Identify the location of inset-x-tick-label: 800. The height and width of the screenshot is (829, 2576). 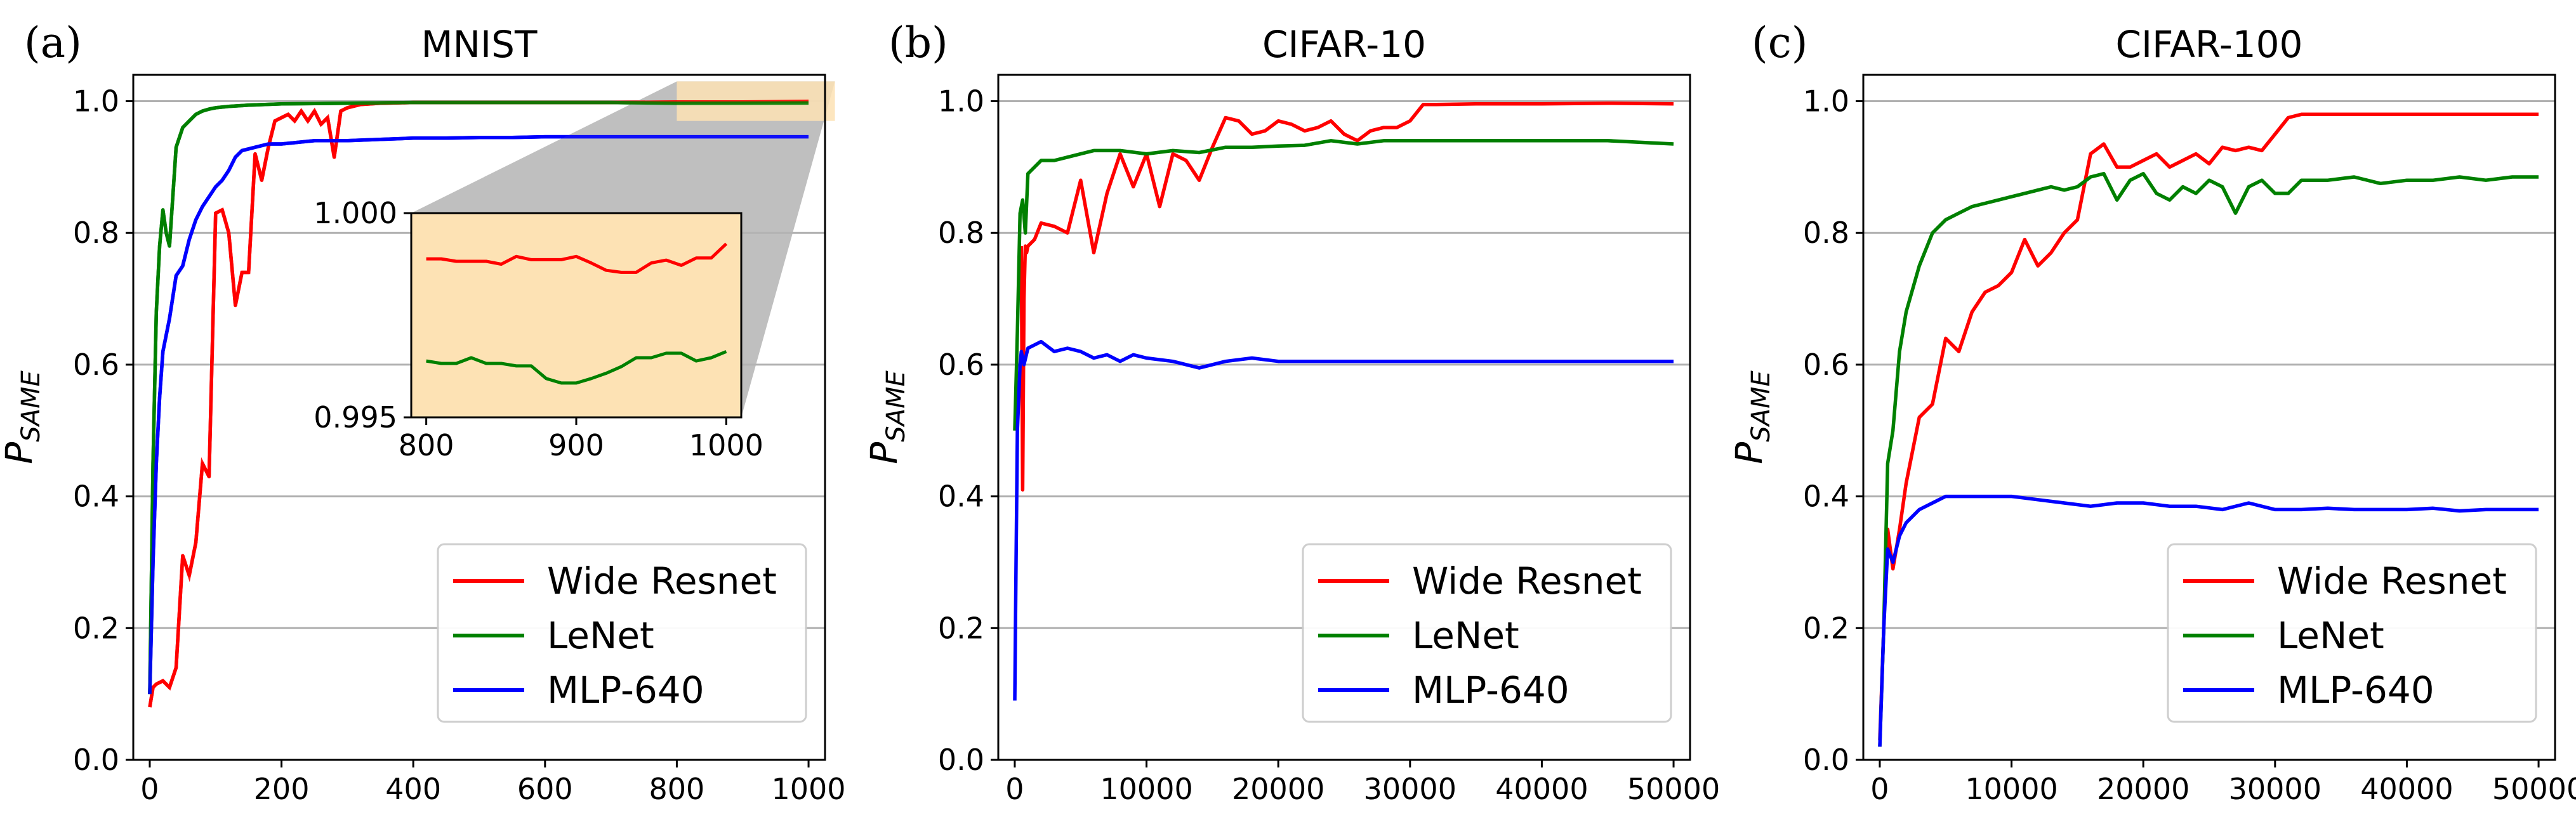
(426, 445).